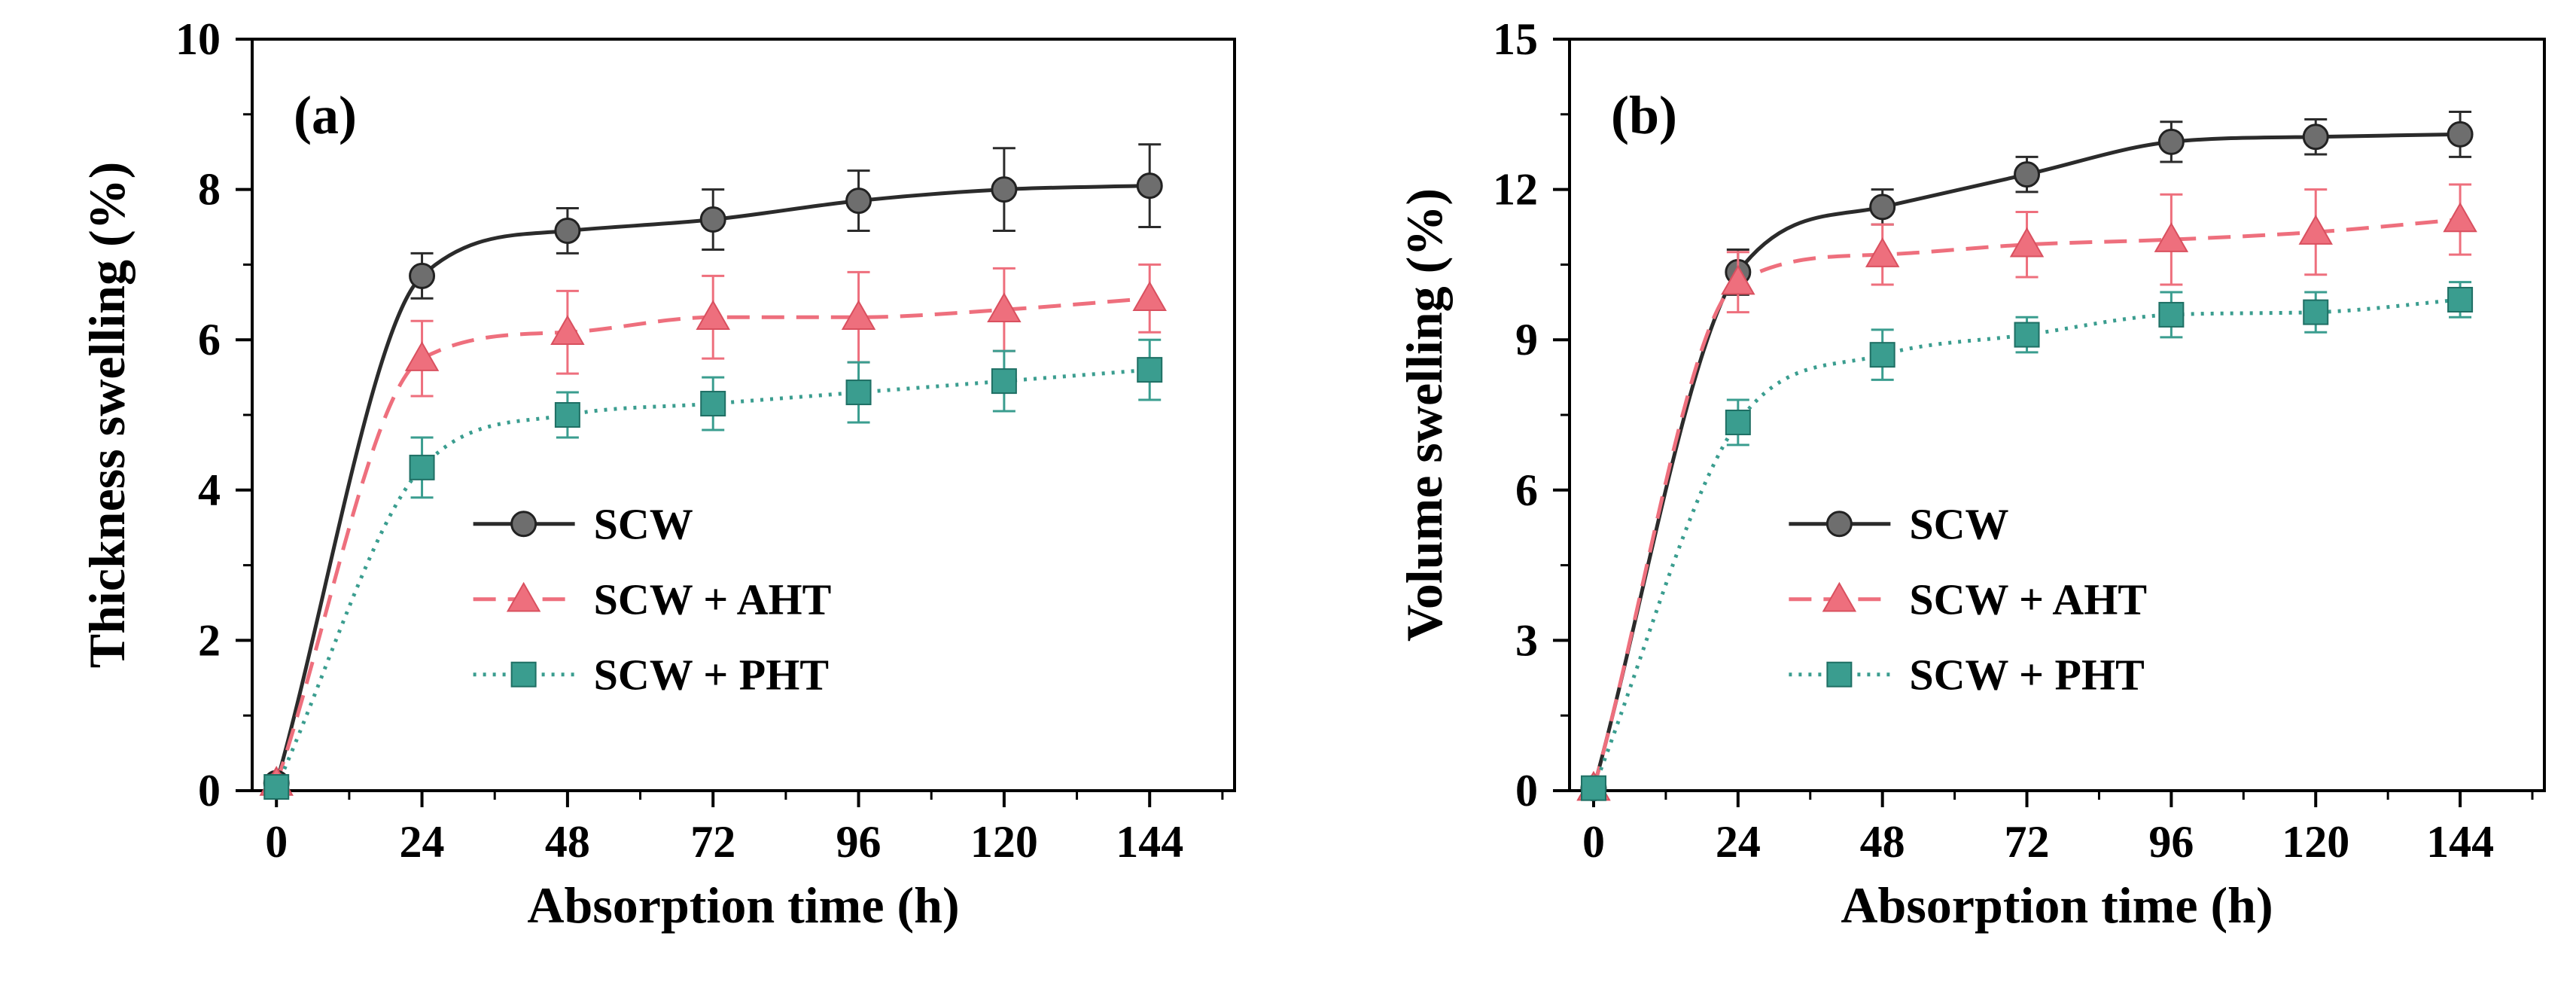 This screenshot has height=997, width=2576. What do you see at coordinates (1515, 39) in the screenshot?
I see `y-tick-label: 15` at bounding box center [1515, 39].